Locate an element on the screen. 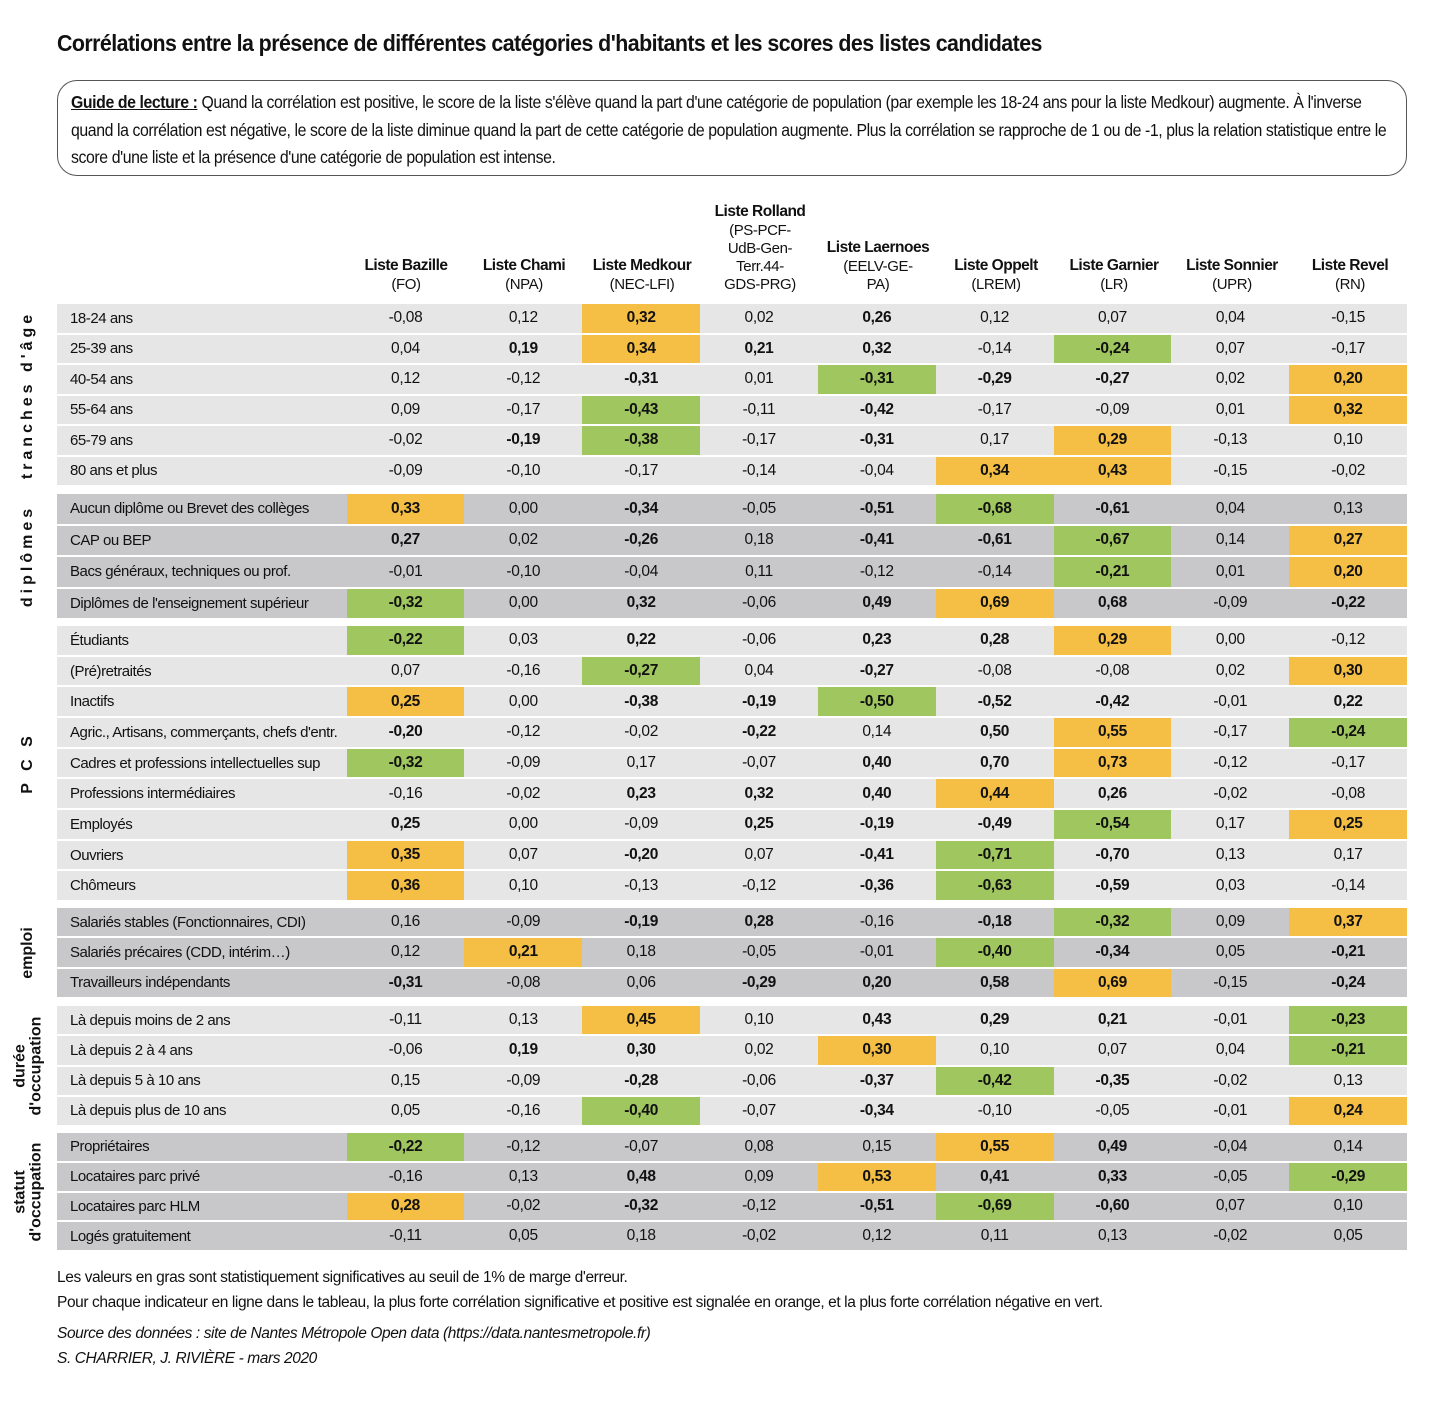 Image resolution: width=1449 pixels, height=1405 pixels. group-title: diplômes is located at coordinates (28, 556).